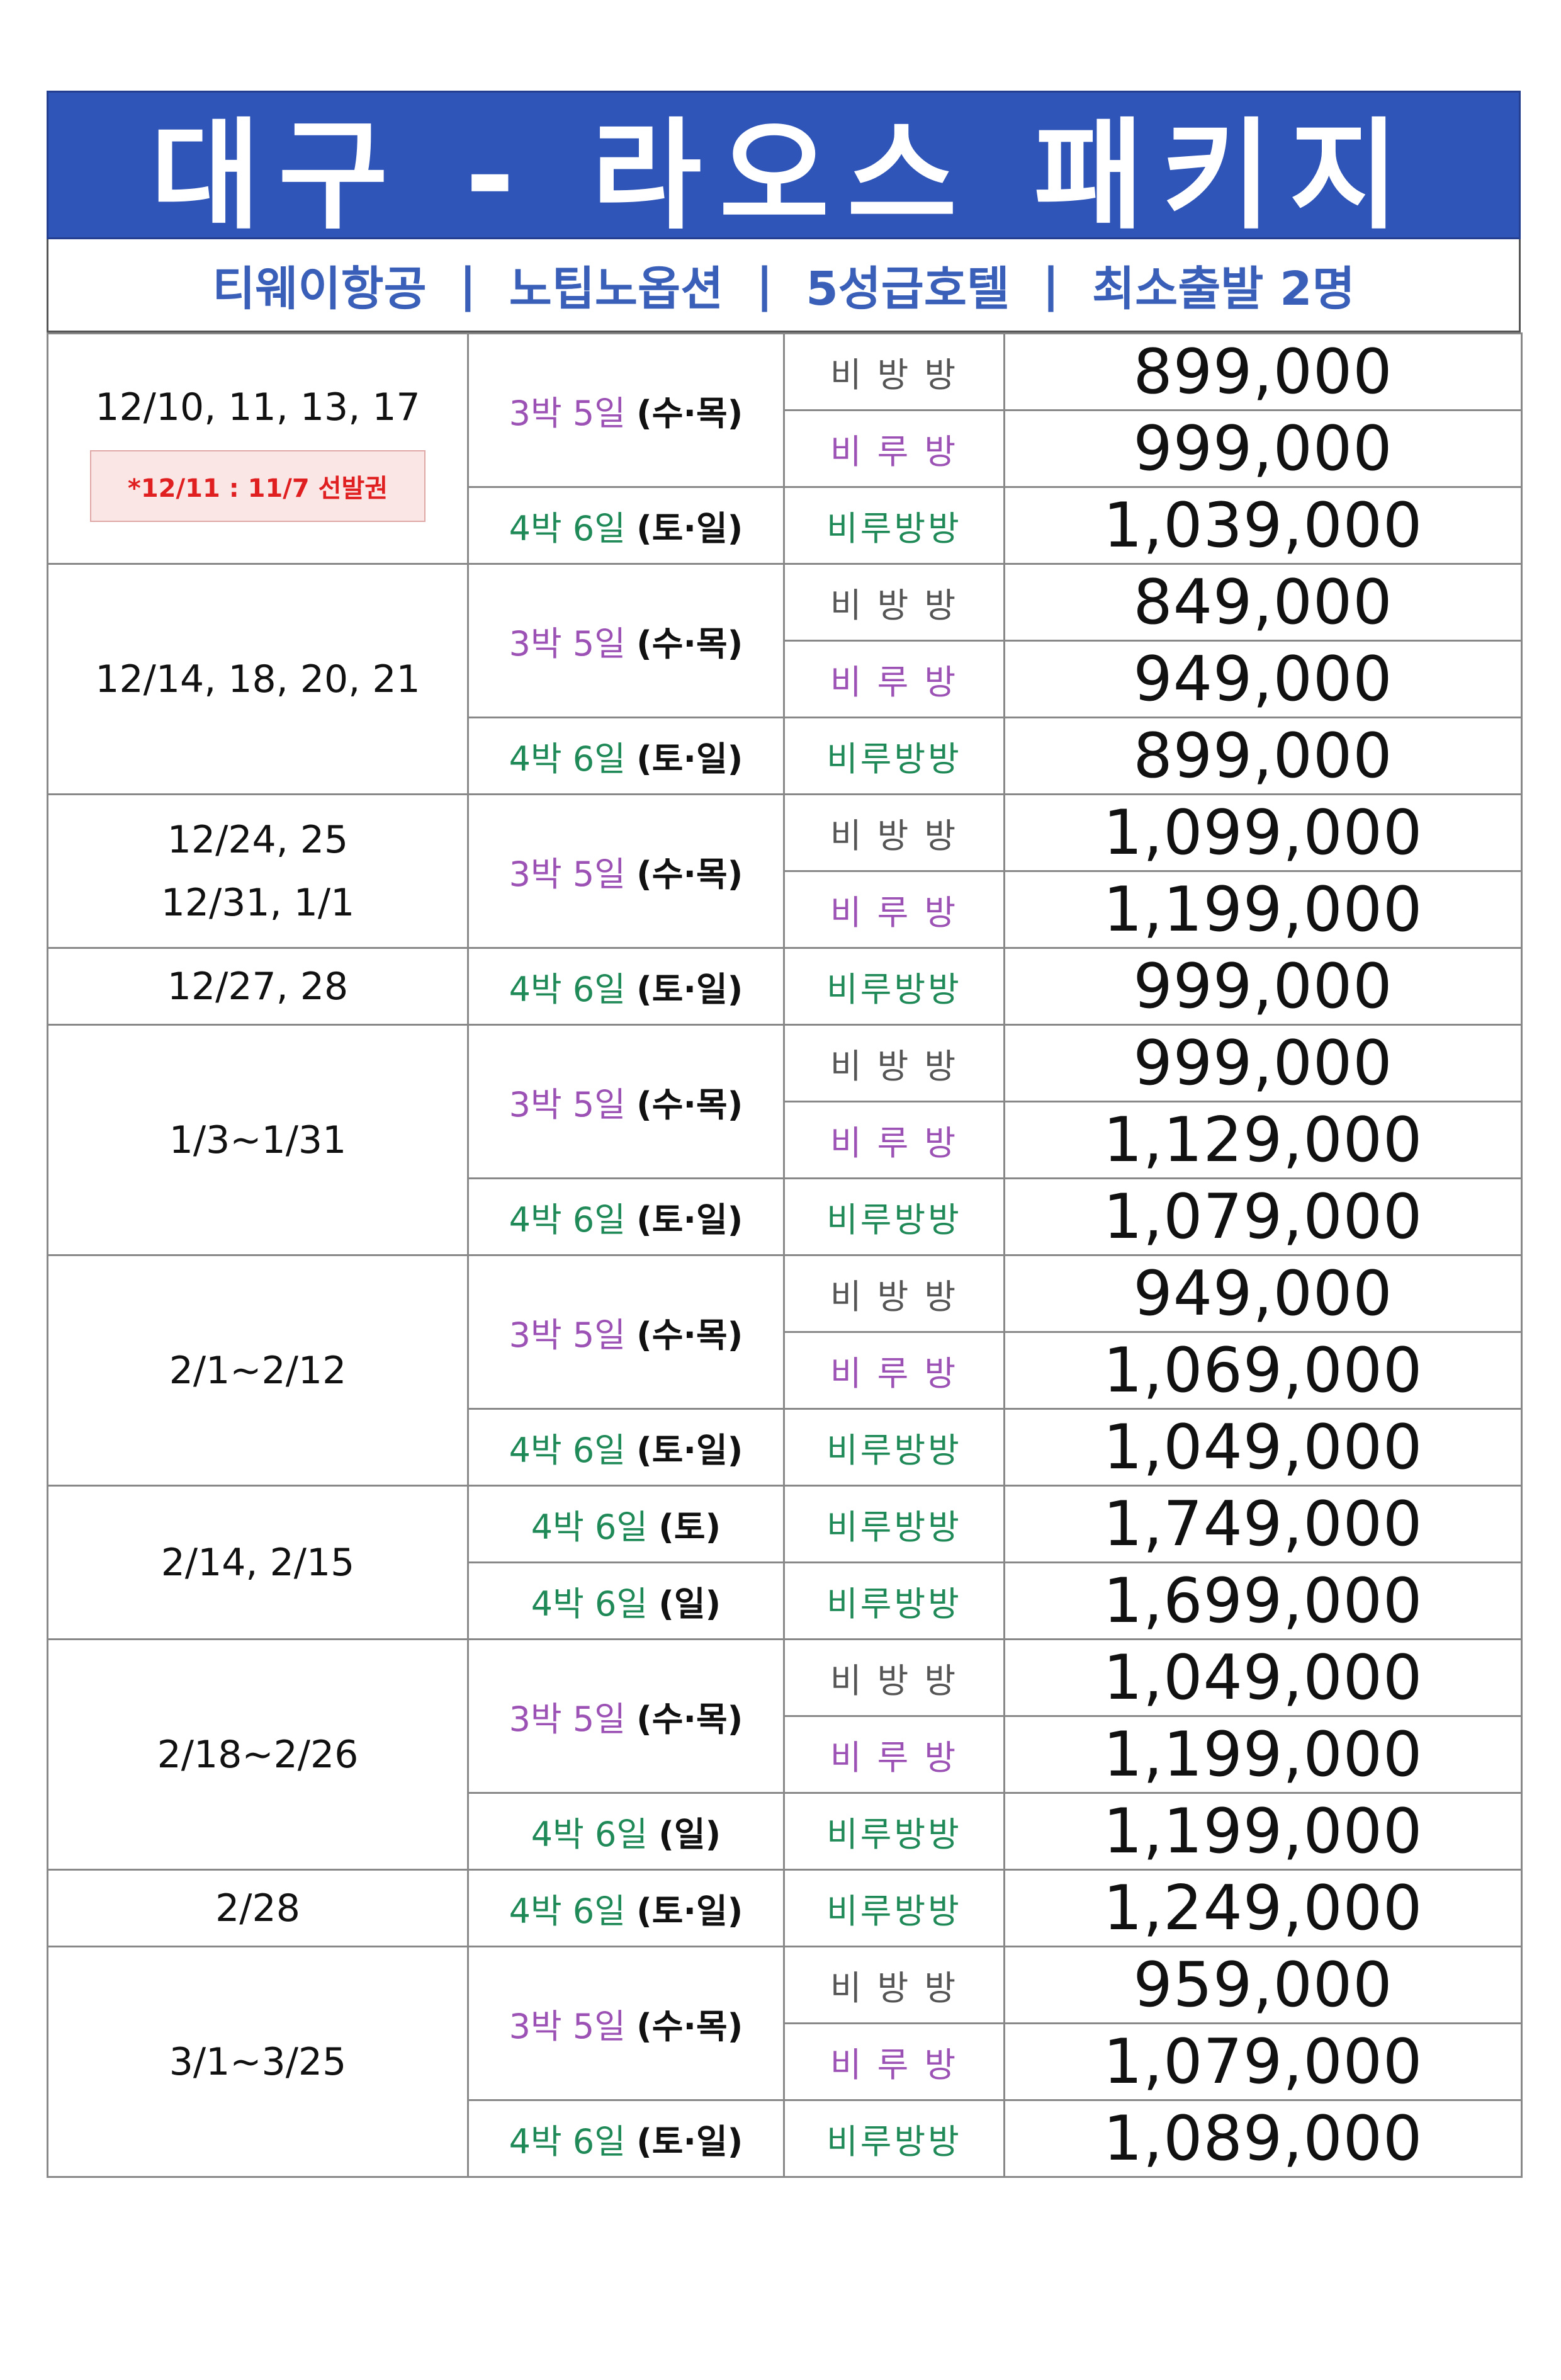  Describe the element at coordinates (1263, 679) in the screenshot. I see `package-price: 949,000` at that location.